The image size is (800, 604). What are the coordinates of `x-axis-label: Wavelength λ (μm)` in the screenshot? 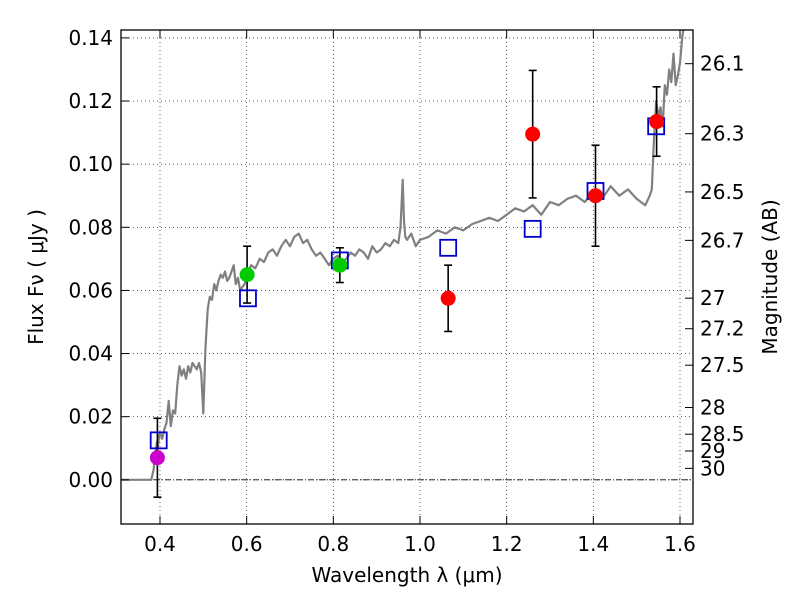 It's located at (406, 575).